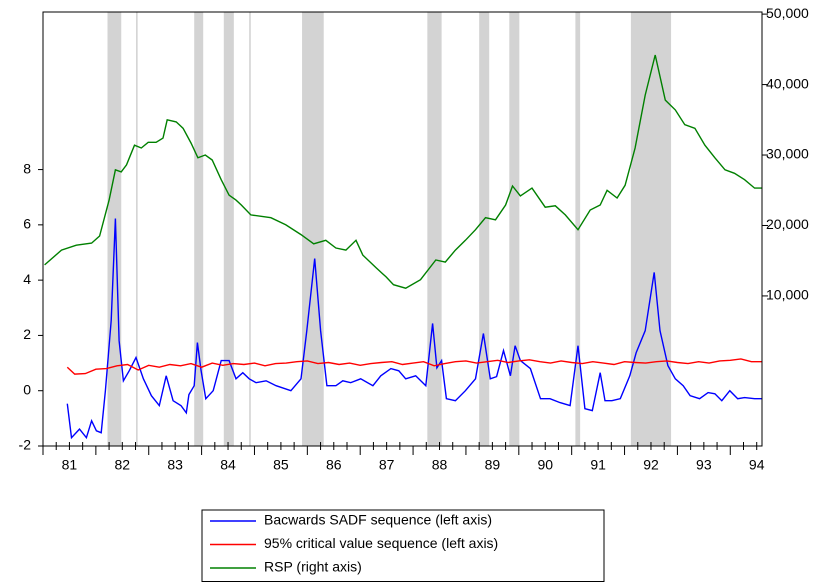 The height and width of the screenshot is (587, 839). Describe the element at coordinates (27, 389) in the screenshot. I see `y-tick-label: 0` at that location.